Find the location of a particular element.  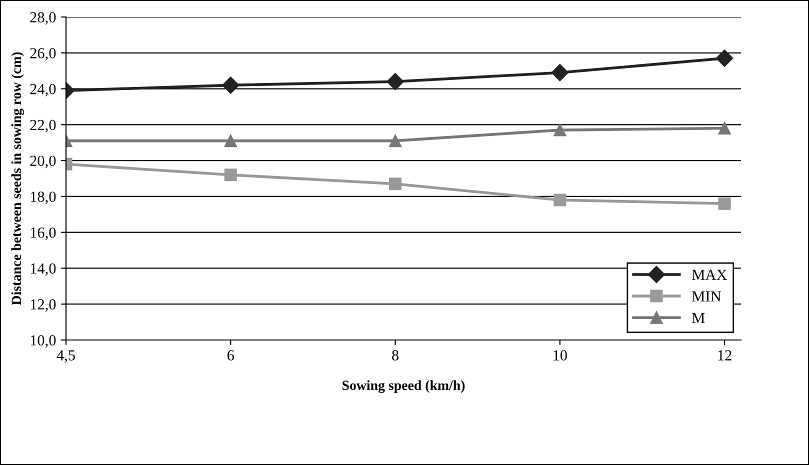

y-tick-label: 14,0 is located at coordinates (43, 269).